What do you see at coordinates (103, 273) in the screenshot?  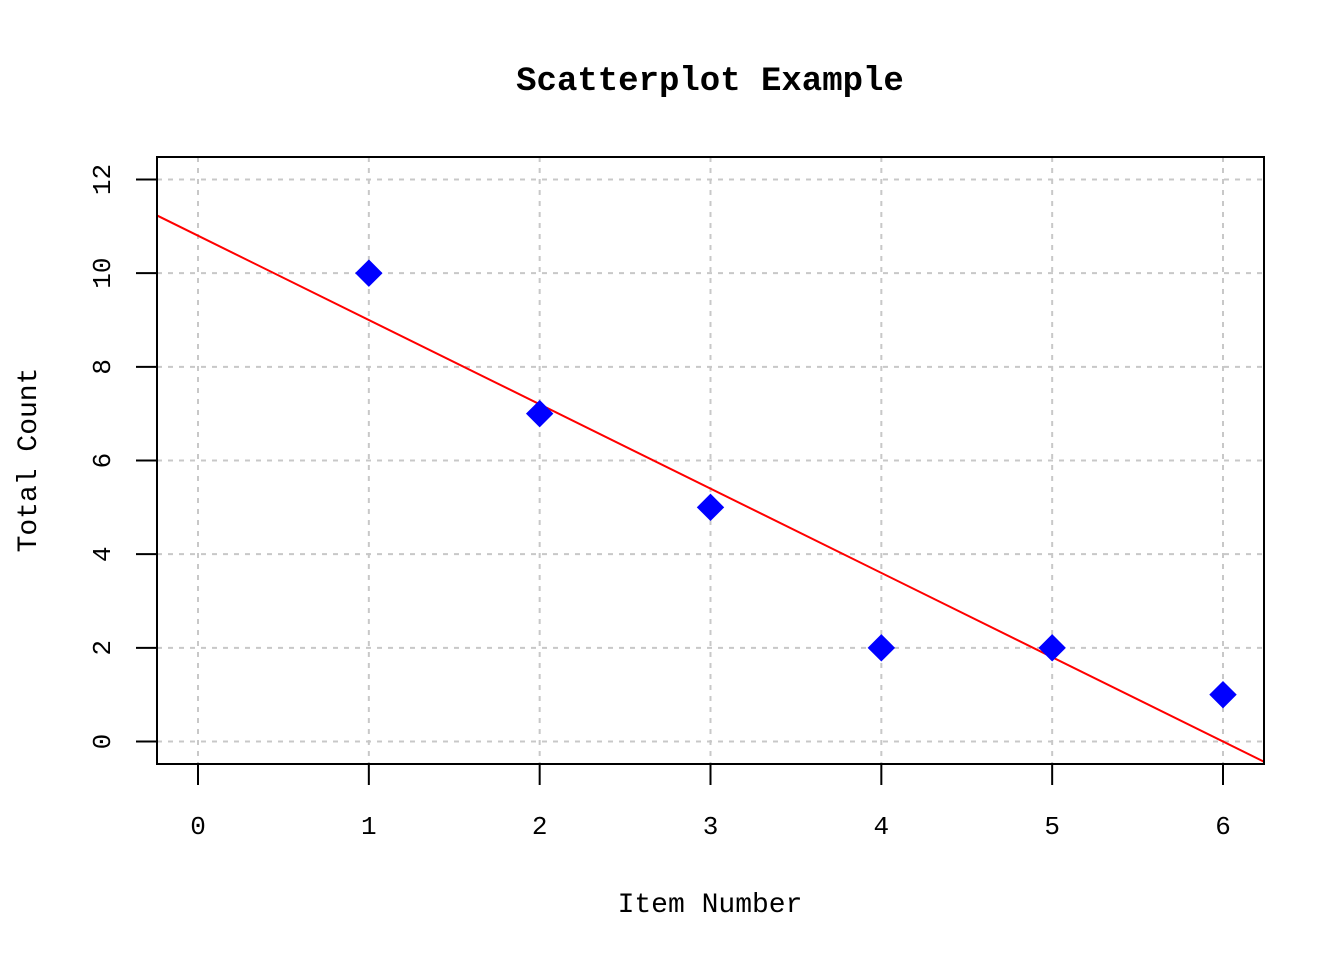 I see `y-tick-label: 10` at bounding box center [103, 273].